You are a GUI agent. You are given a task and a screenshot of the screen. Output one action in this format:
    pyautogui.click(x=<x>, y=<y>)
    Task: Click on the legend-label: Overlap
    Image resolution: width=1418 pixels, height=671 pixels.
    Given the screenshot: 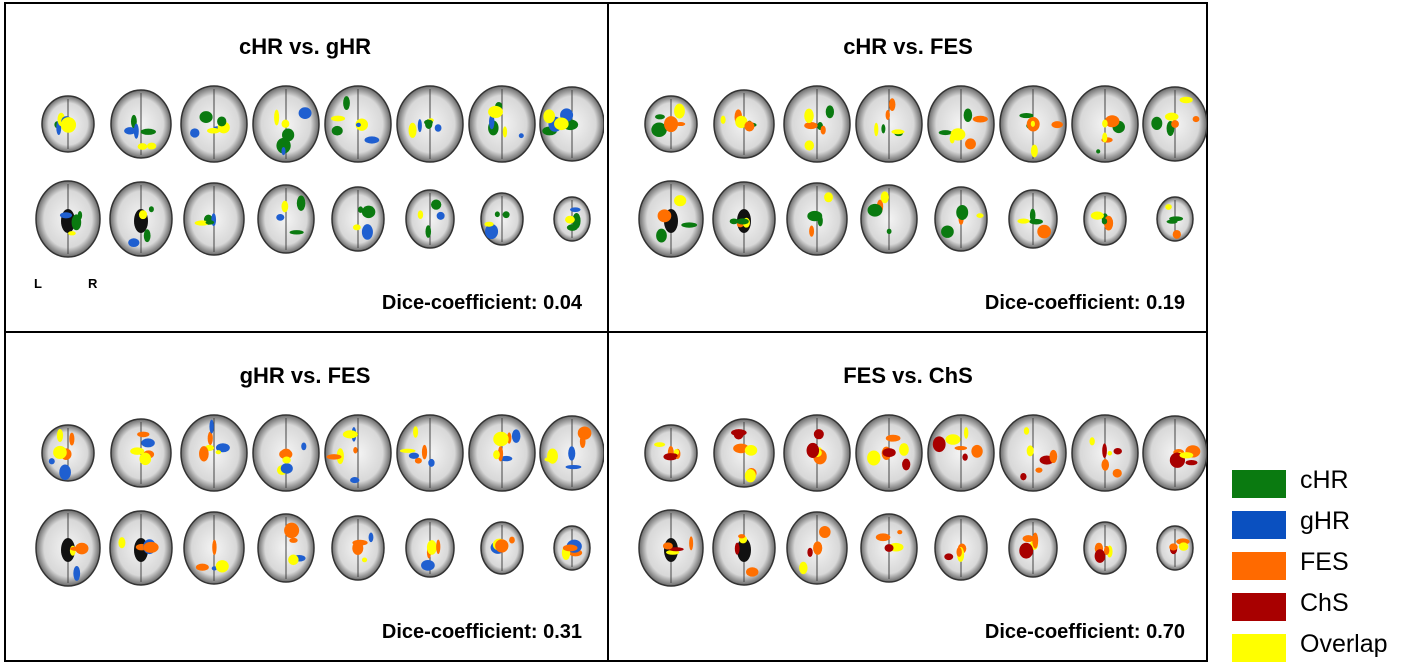 What is the action you would take?
    pyautogui.click(x=1344, y=644)
    